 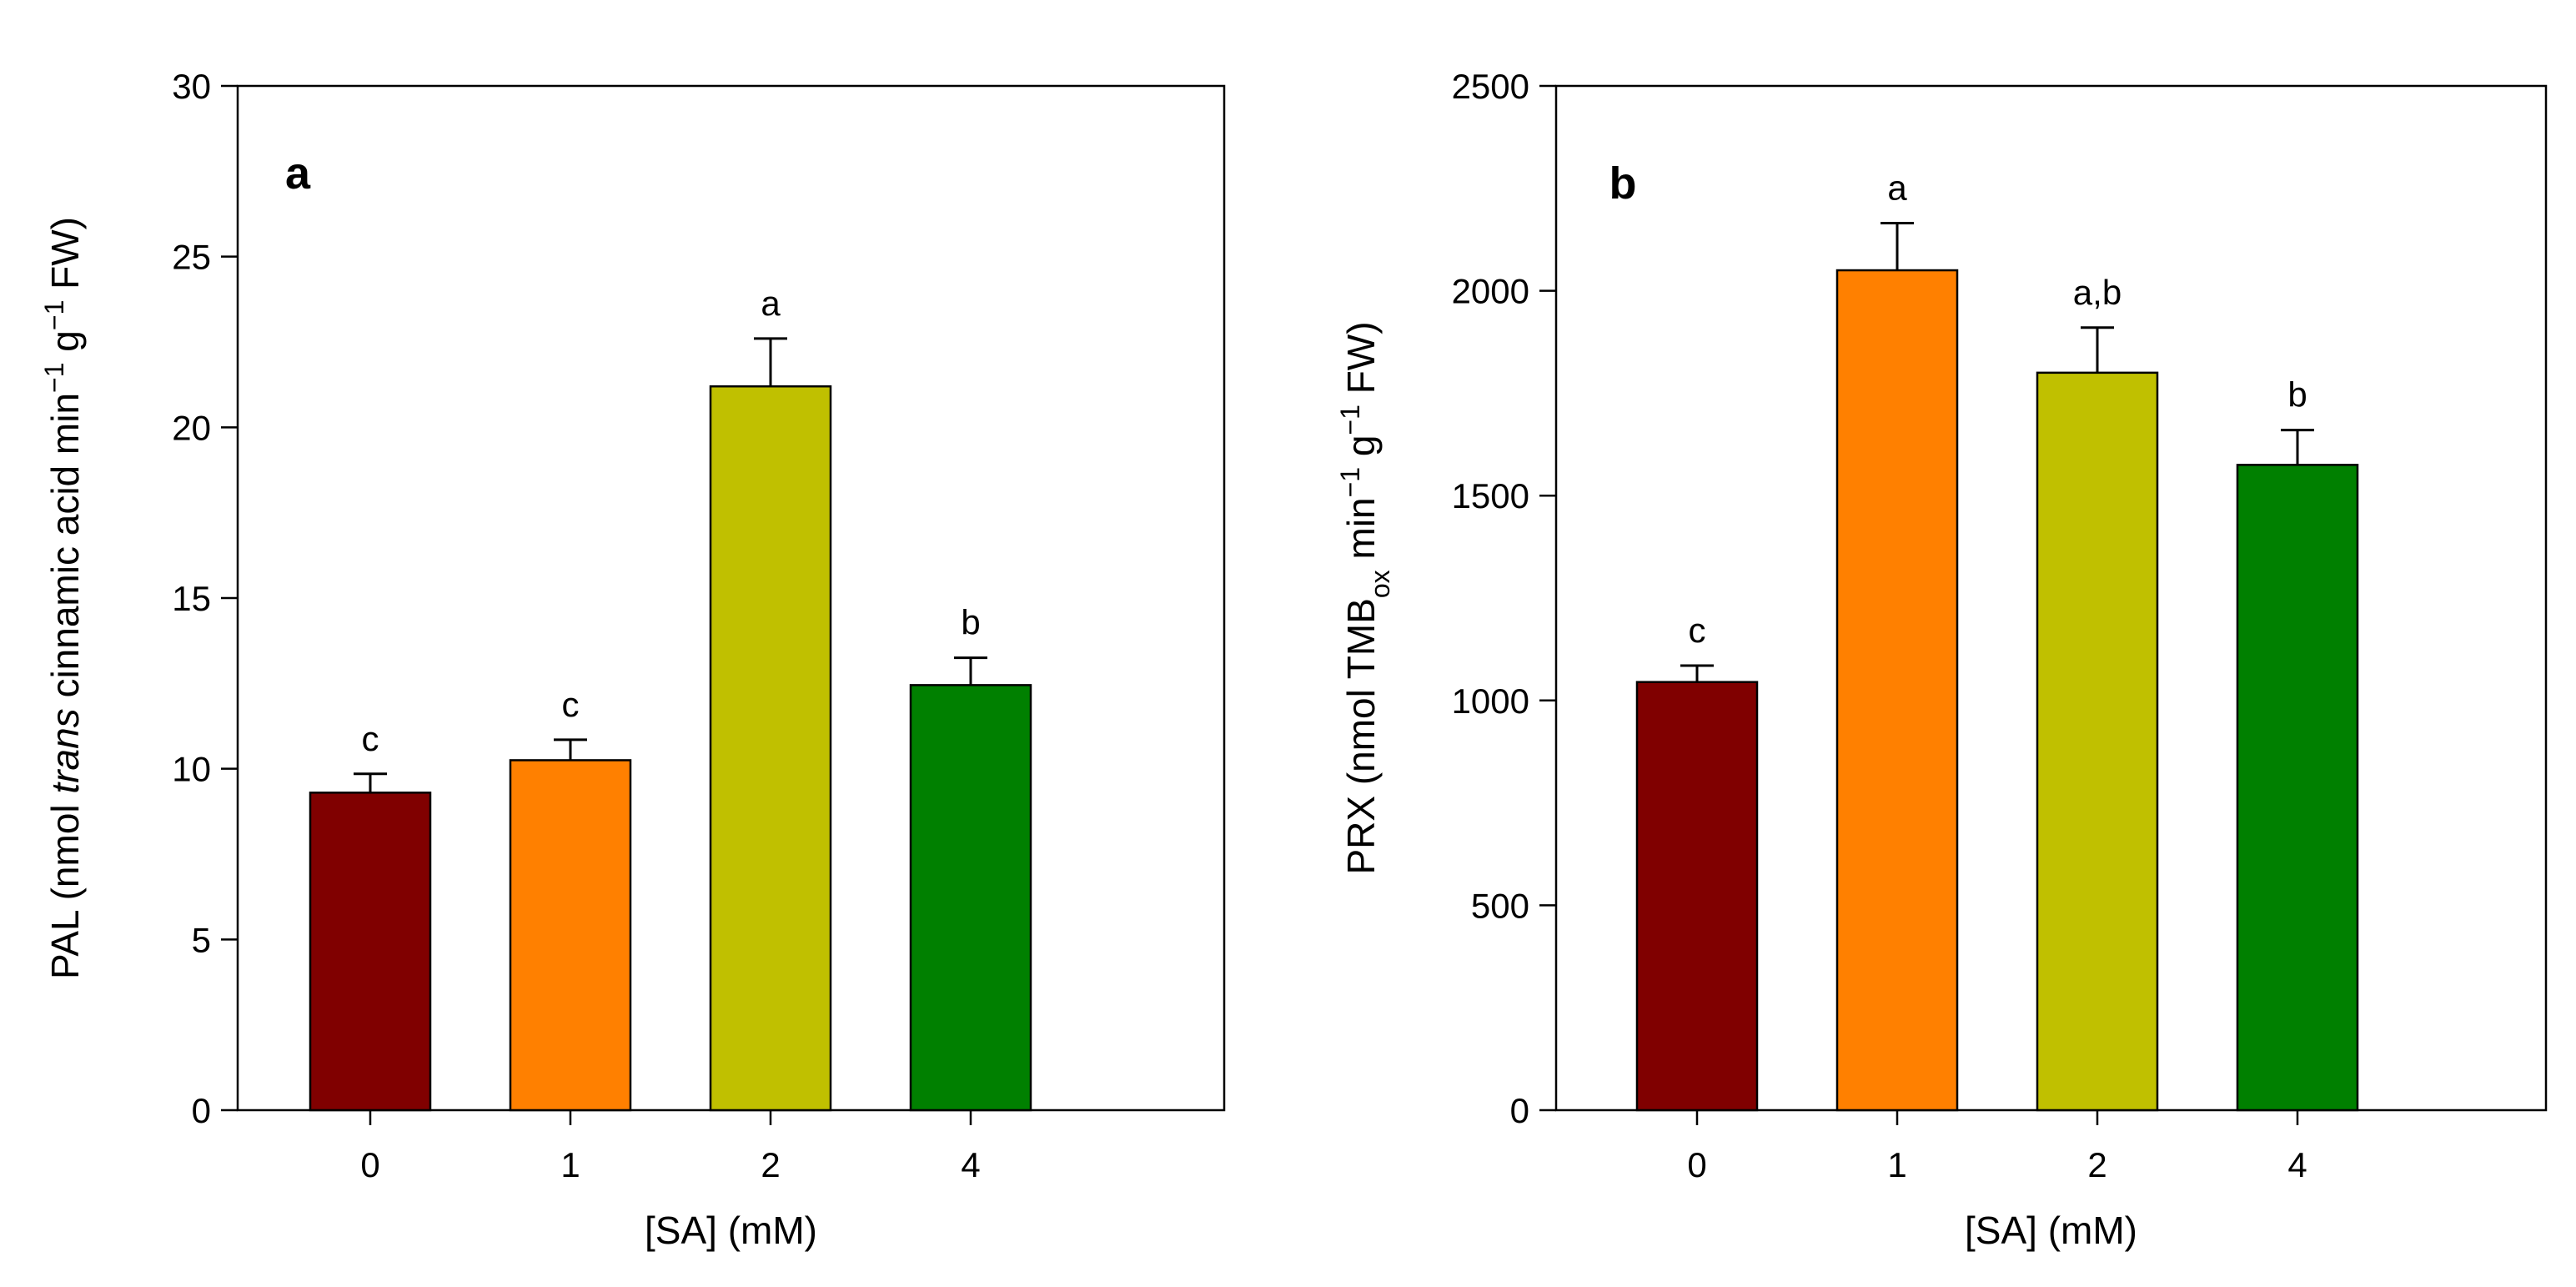 What do you see at coordinates (1500, 905) in the screenshot?
I see `y-tick-label: 500` at bounding box center [1500, 905].